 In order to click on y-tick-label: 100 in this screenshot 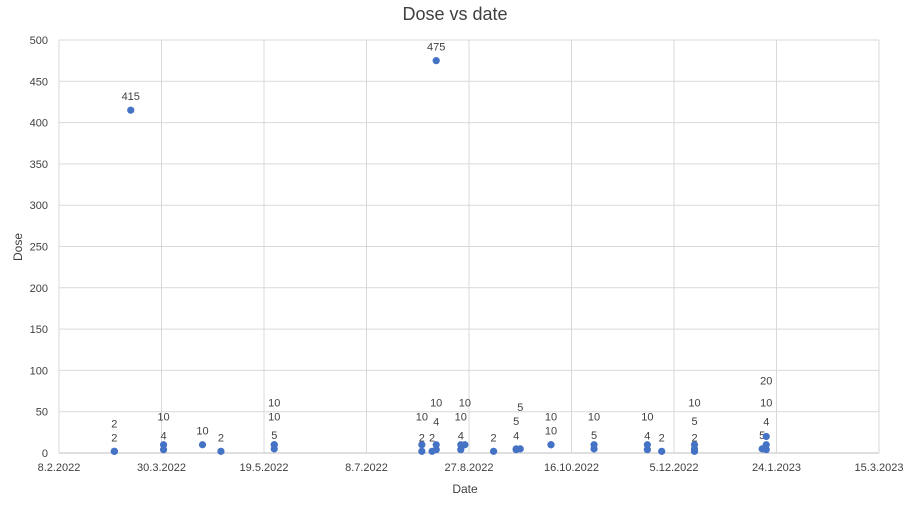, I will do `click(39, 371)`.